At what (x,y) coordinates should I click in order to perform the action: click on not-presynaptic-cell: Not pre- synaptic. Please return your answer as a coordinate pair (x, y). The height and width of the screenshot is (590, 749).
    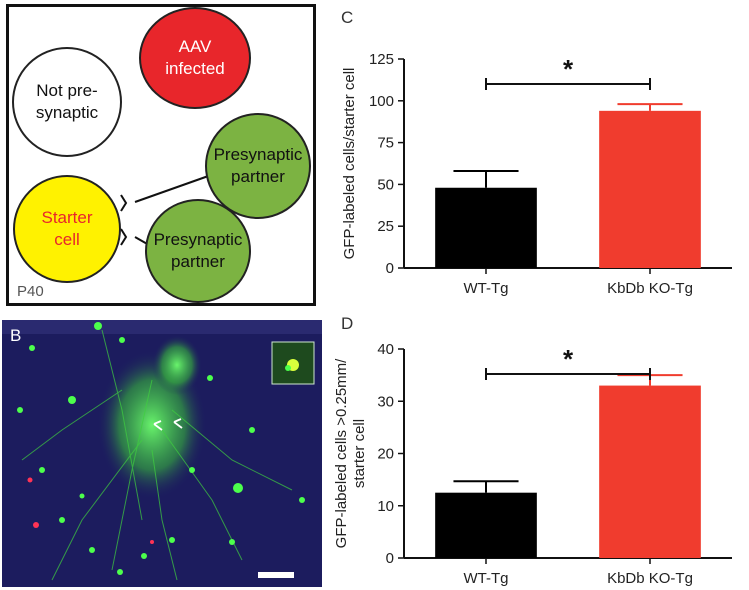
    Looking at the image, I should click on (67, 102).